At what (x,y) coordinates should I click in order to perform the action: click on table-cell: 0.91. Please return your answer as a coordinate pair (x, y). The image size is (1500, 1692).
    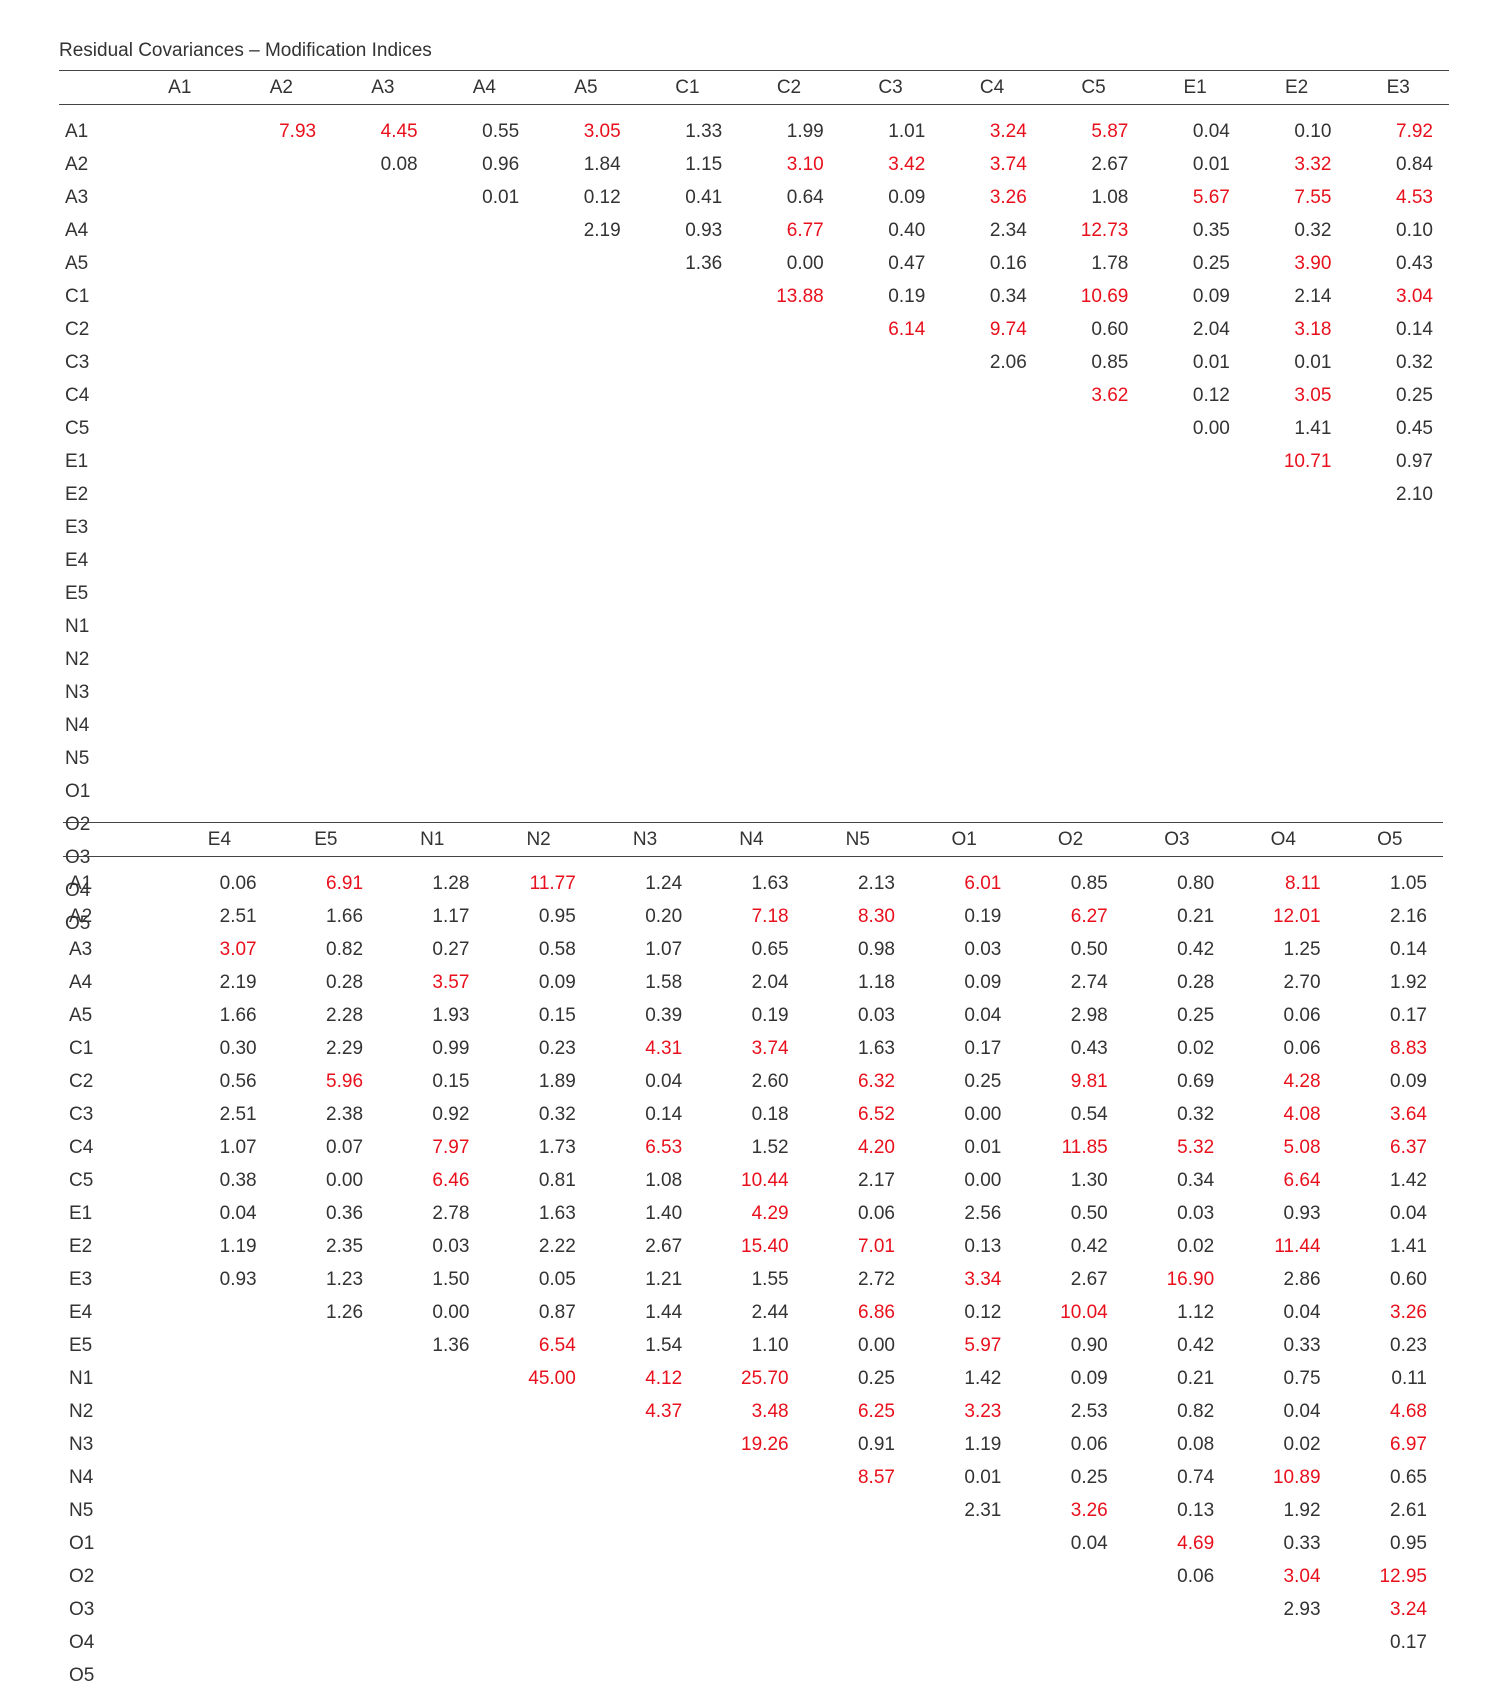
    Looking at the image, I should click on (876, 1444).